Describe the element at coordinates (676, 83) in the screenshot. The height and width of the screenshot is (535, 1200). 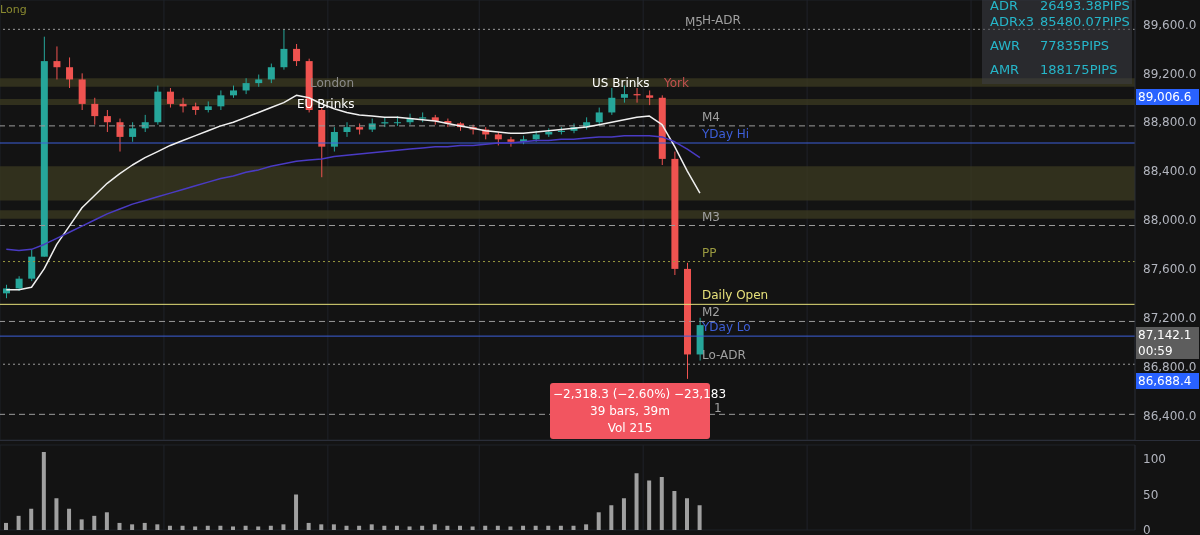
I see `annotation: York` at that location.